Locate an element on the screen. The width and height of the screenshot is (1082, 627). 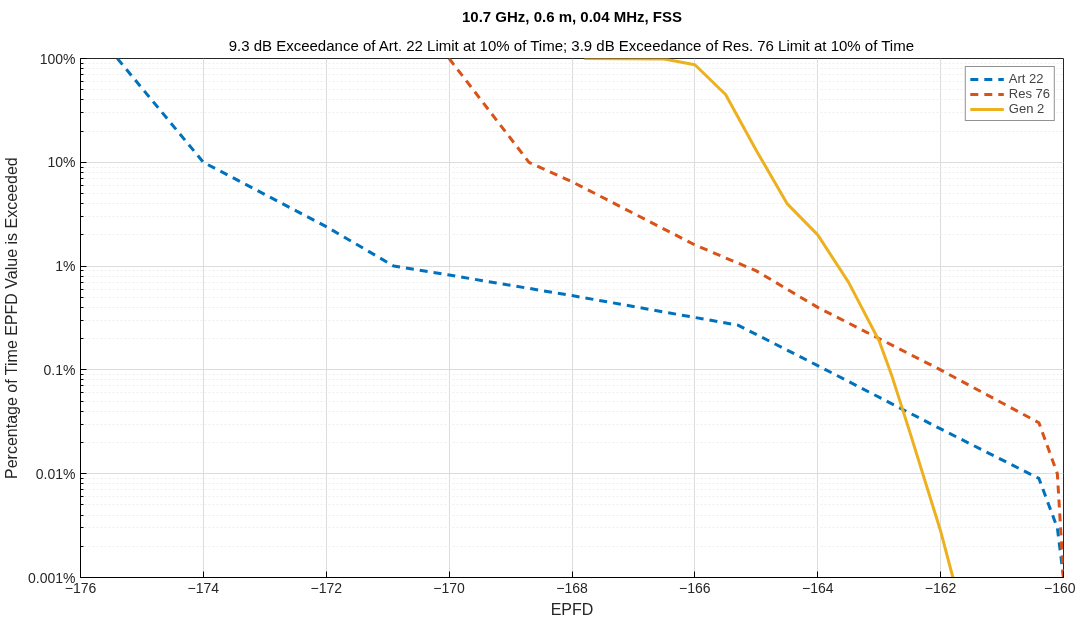
x-axis-title: EPFD is located at coordinates (572, 609).